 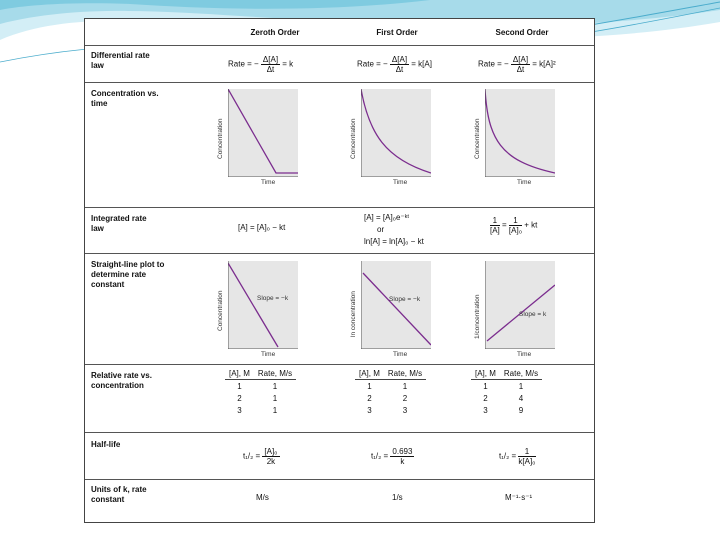 I want to click on integrated-zero: [A] = [A]₀ − kt, so click(x=262, y=227).